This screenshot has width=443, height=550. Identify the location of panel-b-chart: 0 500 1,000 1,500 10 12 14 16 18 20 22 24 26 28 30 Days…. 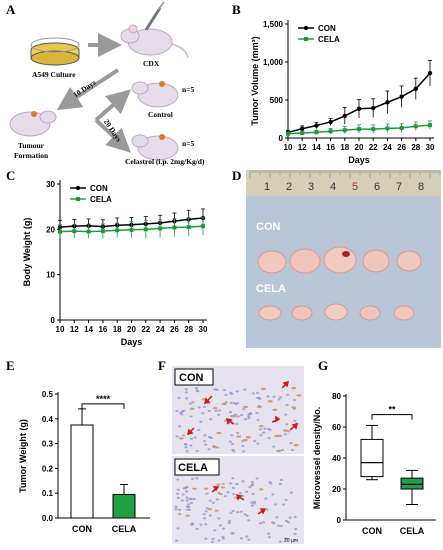
(342, 92).